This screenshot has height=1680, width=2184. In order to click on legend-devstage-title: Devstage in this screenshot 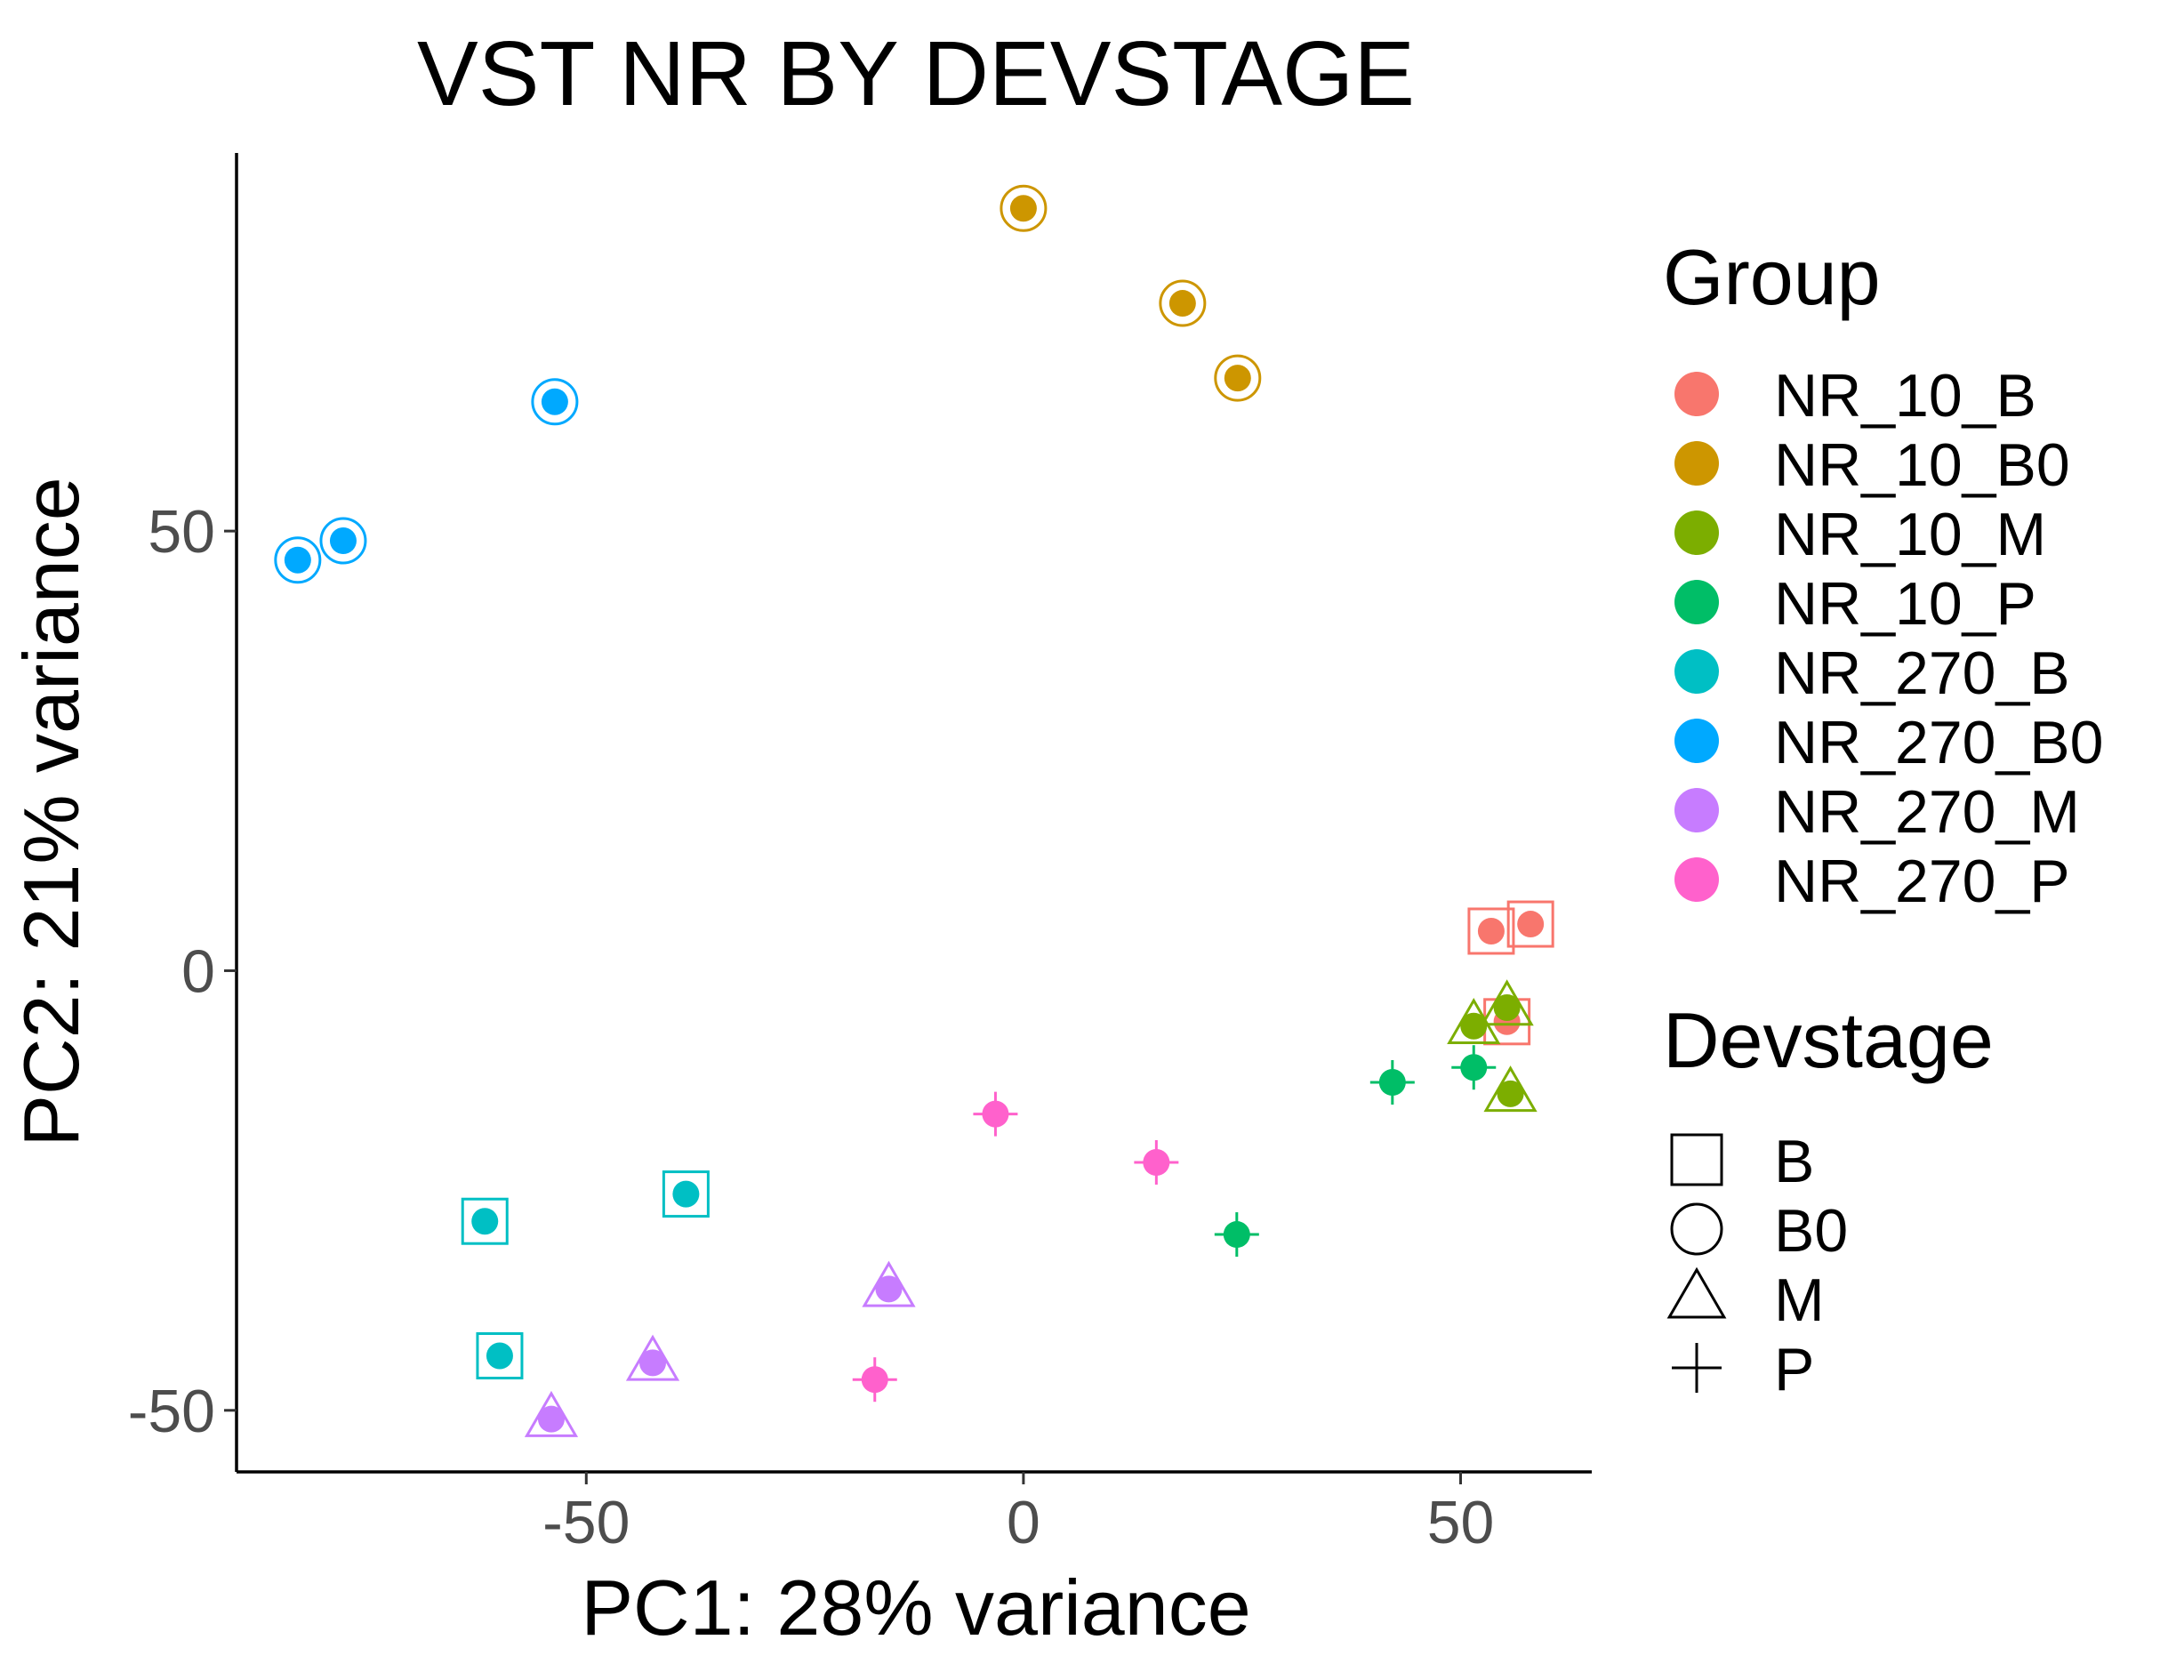, I will do `click(1828, 1040)`.